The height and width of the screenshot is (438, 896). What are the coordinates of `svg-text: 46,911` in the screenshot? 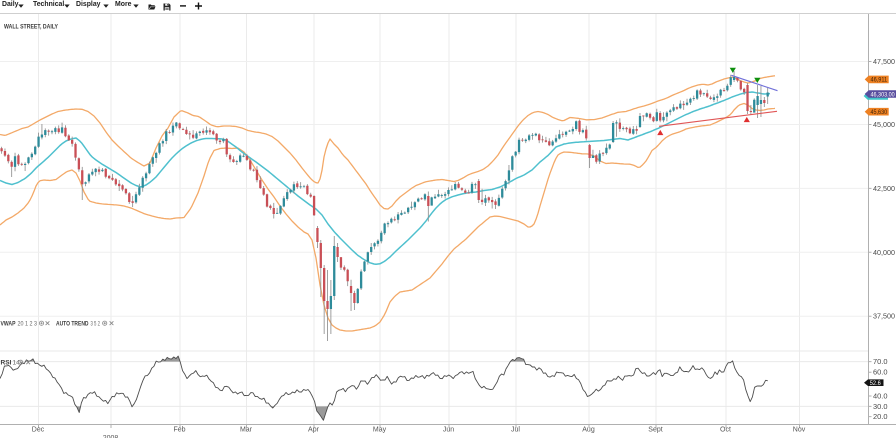 It's located at (879, 80).